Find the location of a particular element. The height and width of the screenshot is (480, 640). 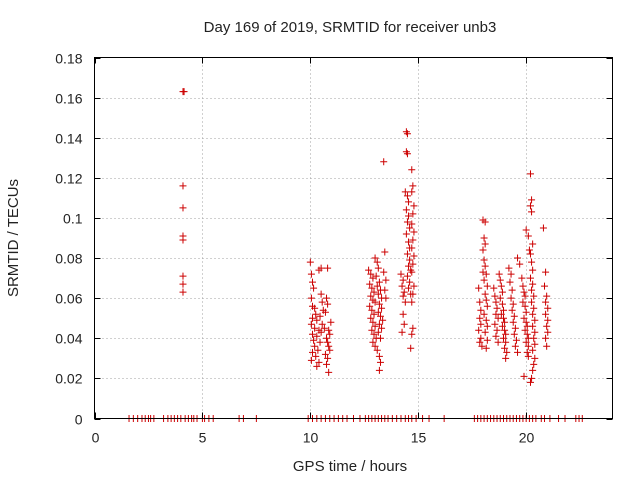

y-tick-label: 0.02 is located at coordinates (68, 379).